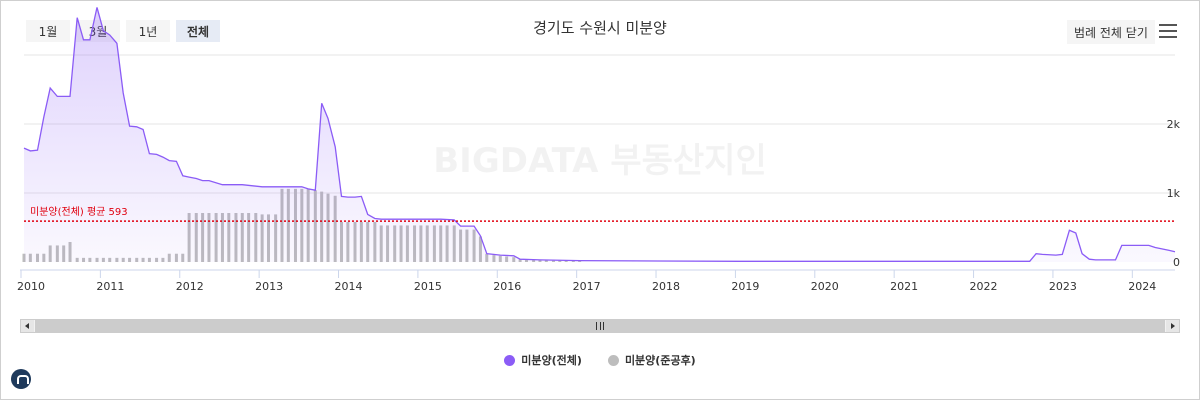 Image resolution: width=1200 pixels, height=400 pixels. What do you see at coordinates (148, 31) in the screenshot?
I see `range-1-year-button: 1년` at bounding box center [148, 31].